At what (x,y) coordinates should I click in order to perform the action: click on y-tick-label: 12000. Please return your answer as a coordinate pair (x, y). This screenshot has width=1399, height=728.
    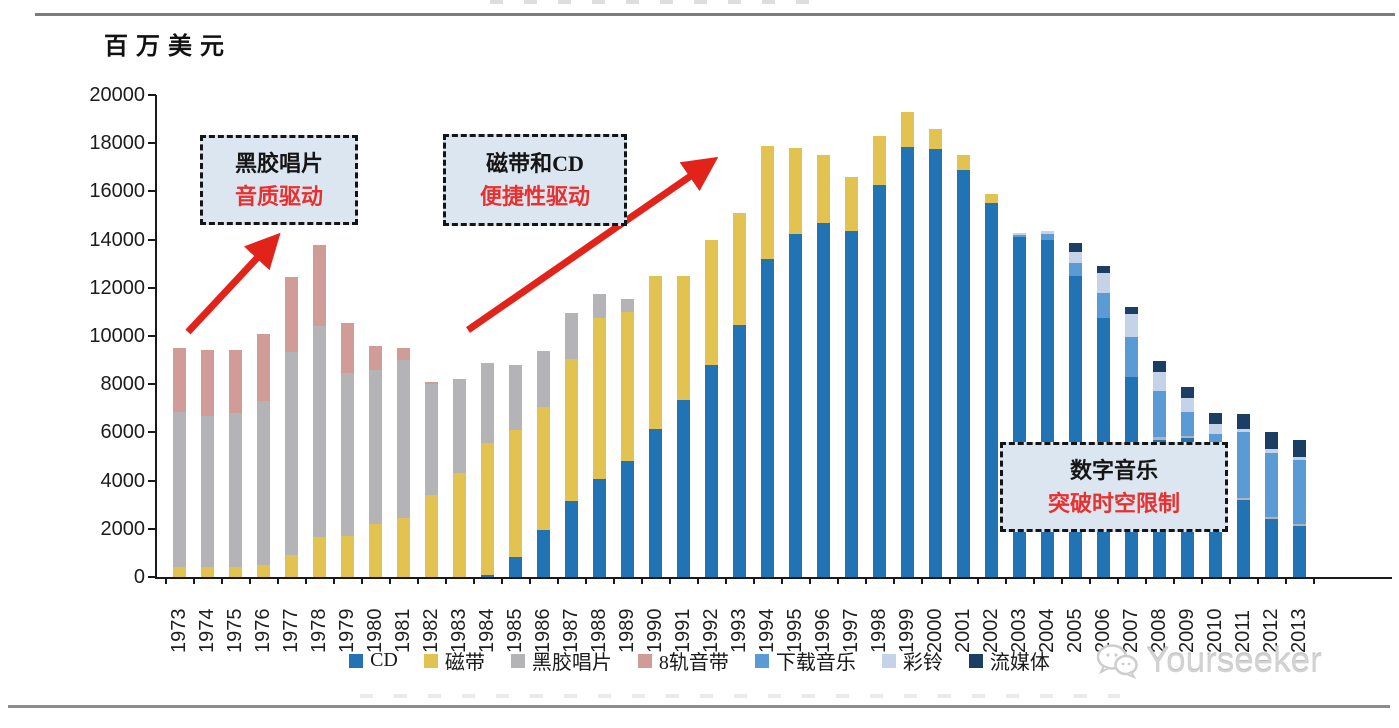
    Looking at the image, I should click on (117, 287).